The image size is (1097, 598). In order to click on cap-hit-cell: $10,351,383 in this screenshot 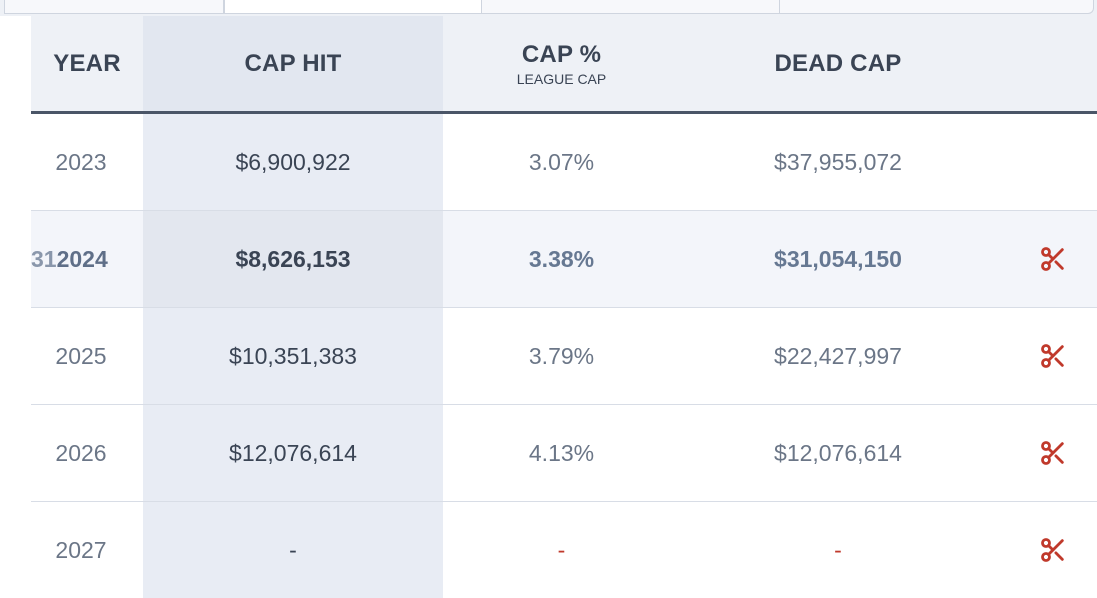, I will do `click(293, 356)`.